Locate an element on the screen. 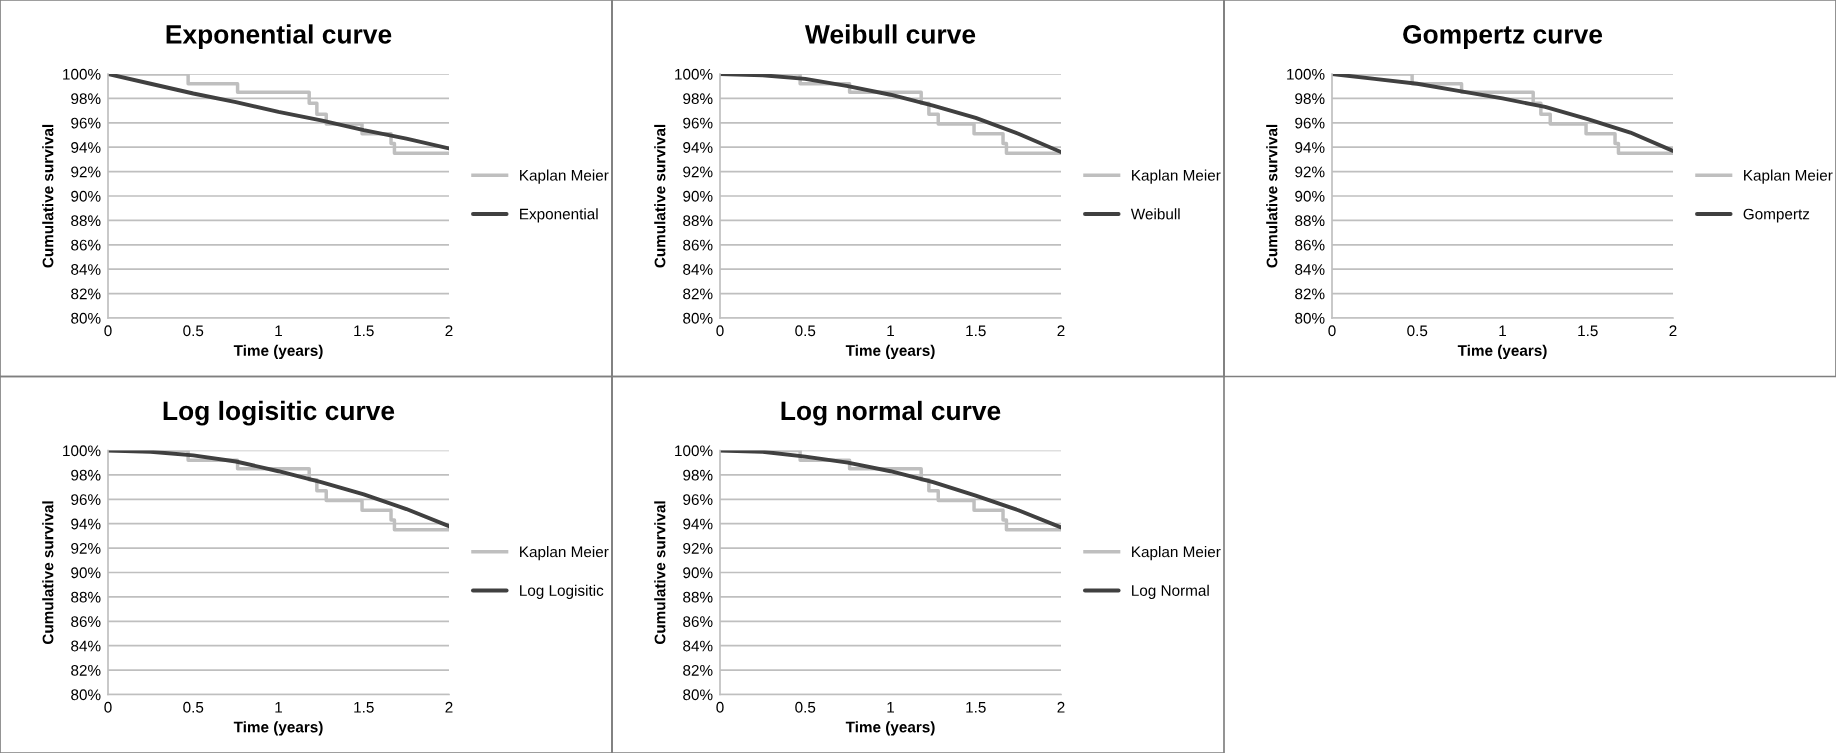 The height and width of the screenshot is (753, 1836). chart-title: Log logisitic curve is located at coordinates (279, 413).